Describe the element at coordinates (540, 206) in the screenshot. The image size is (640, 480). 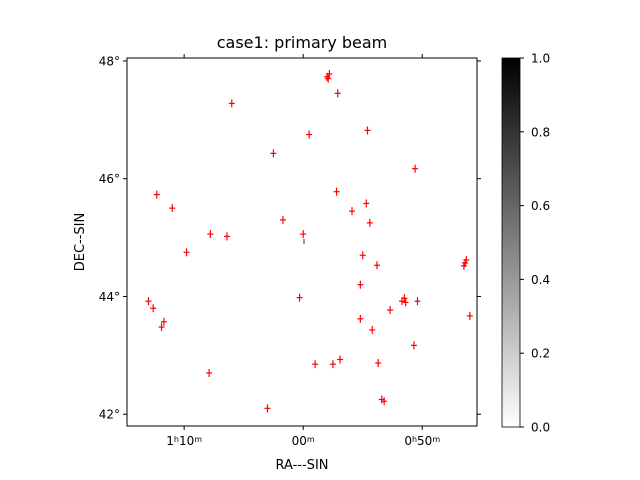
I see `colorbar-tick-label: 0.6` at that location.